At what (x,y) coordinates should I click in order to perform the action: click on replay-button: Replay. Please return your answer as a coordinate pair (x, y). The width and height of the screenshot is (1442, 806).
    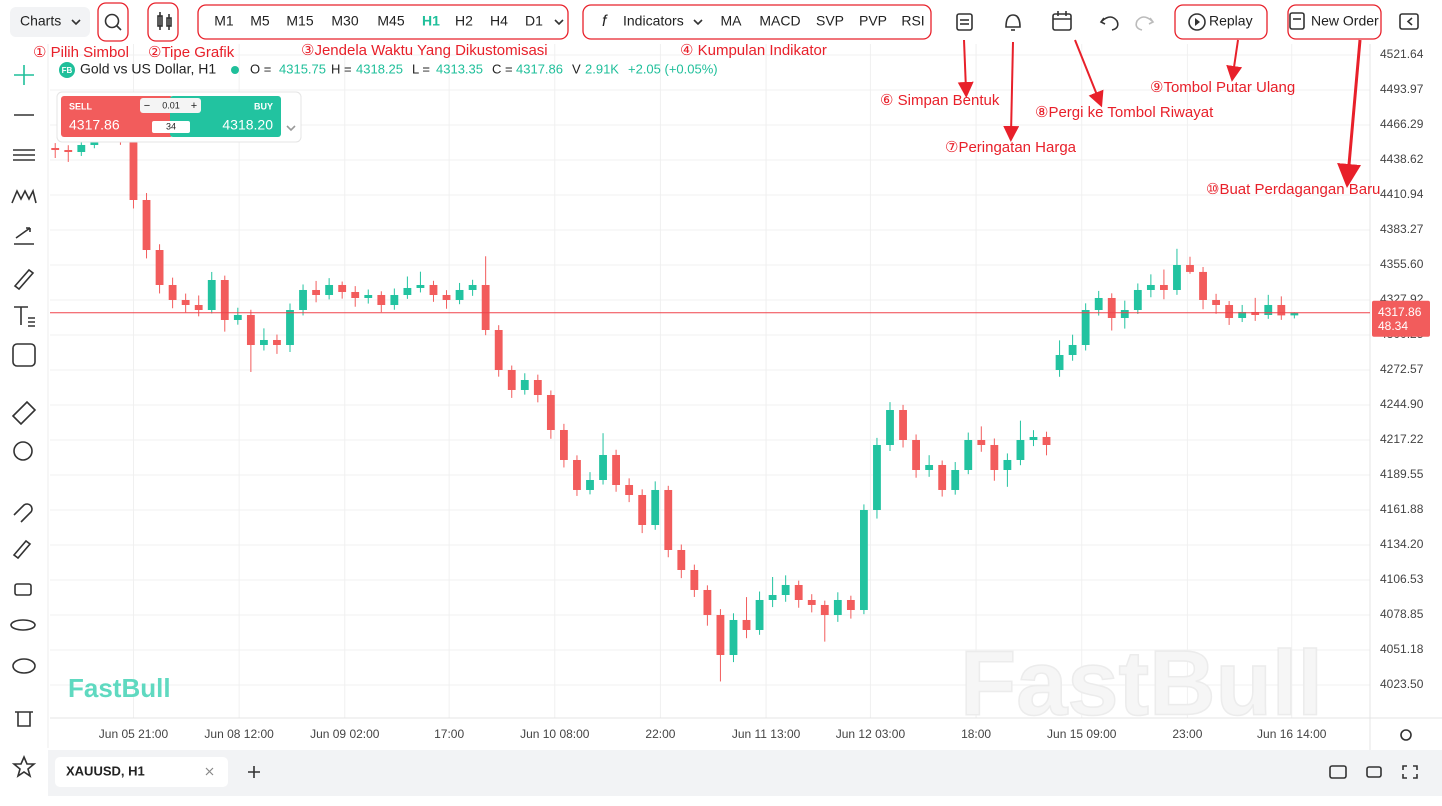
    Looking at the image, I should click on (1231, 21).